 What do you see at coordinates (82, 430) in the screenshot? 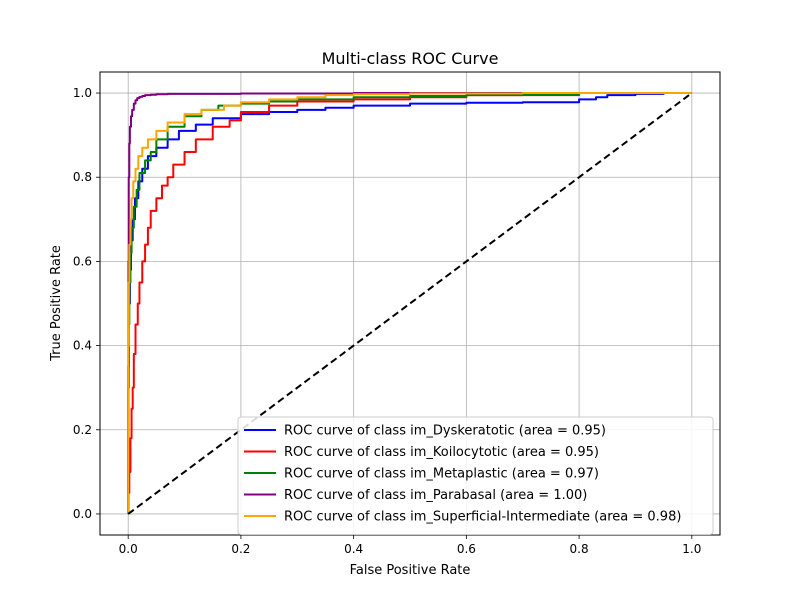
I see `y-tick-label: 0.2` at bounding box center [82, 430].